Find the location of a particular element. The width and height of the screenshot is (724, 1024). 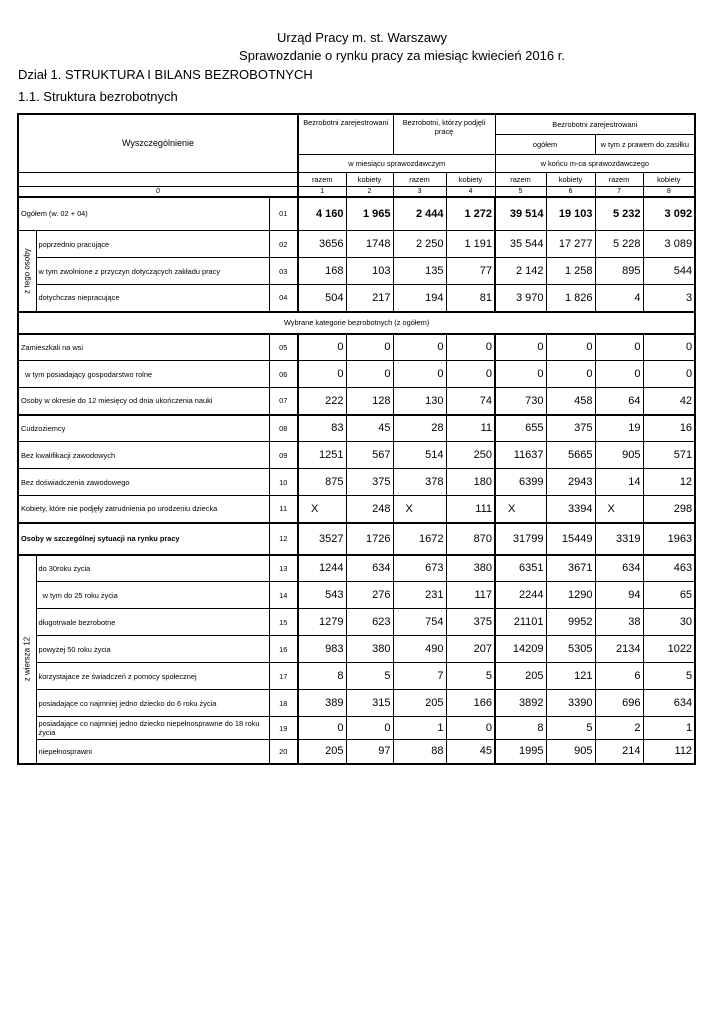

column-number: 3 is located at coordinates (419, 191).